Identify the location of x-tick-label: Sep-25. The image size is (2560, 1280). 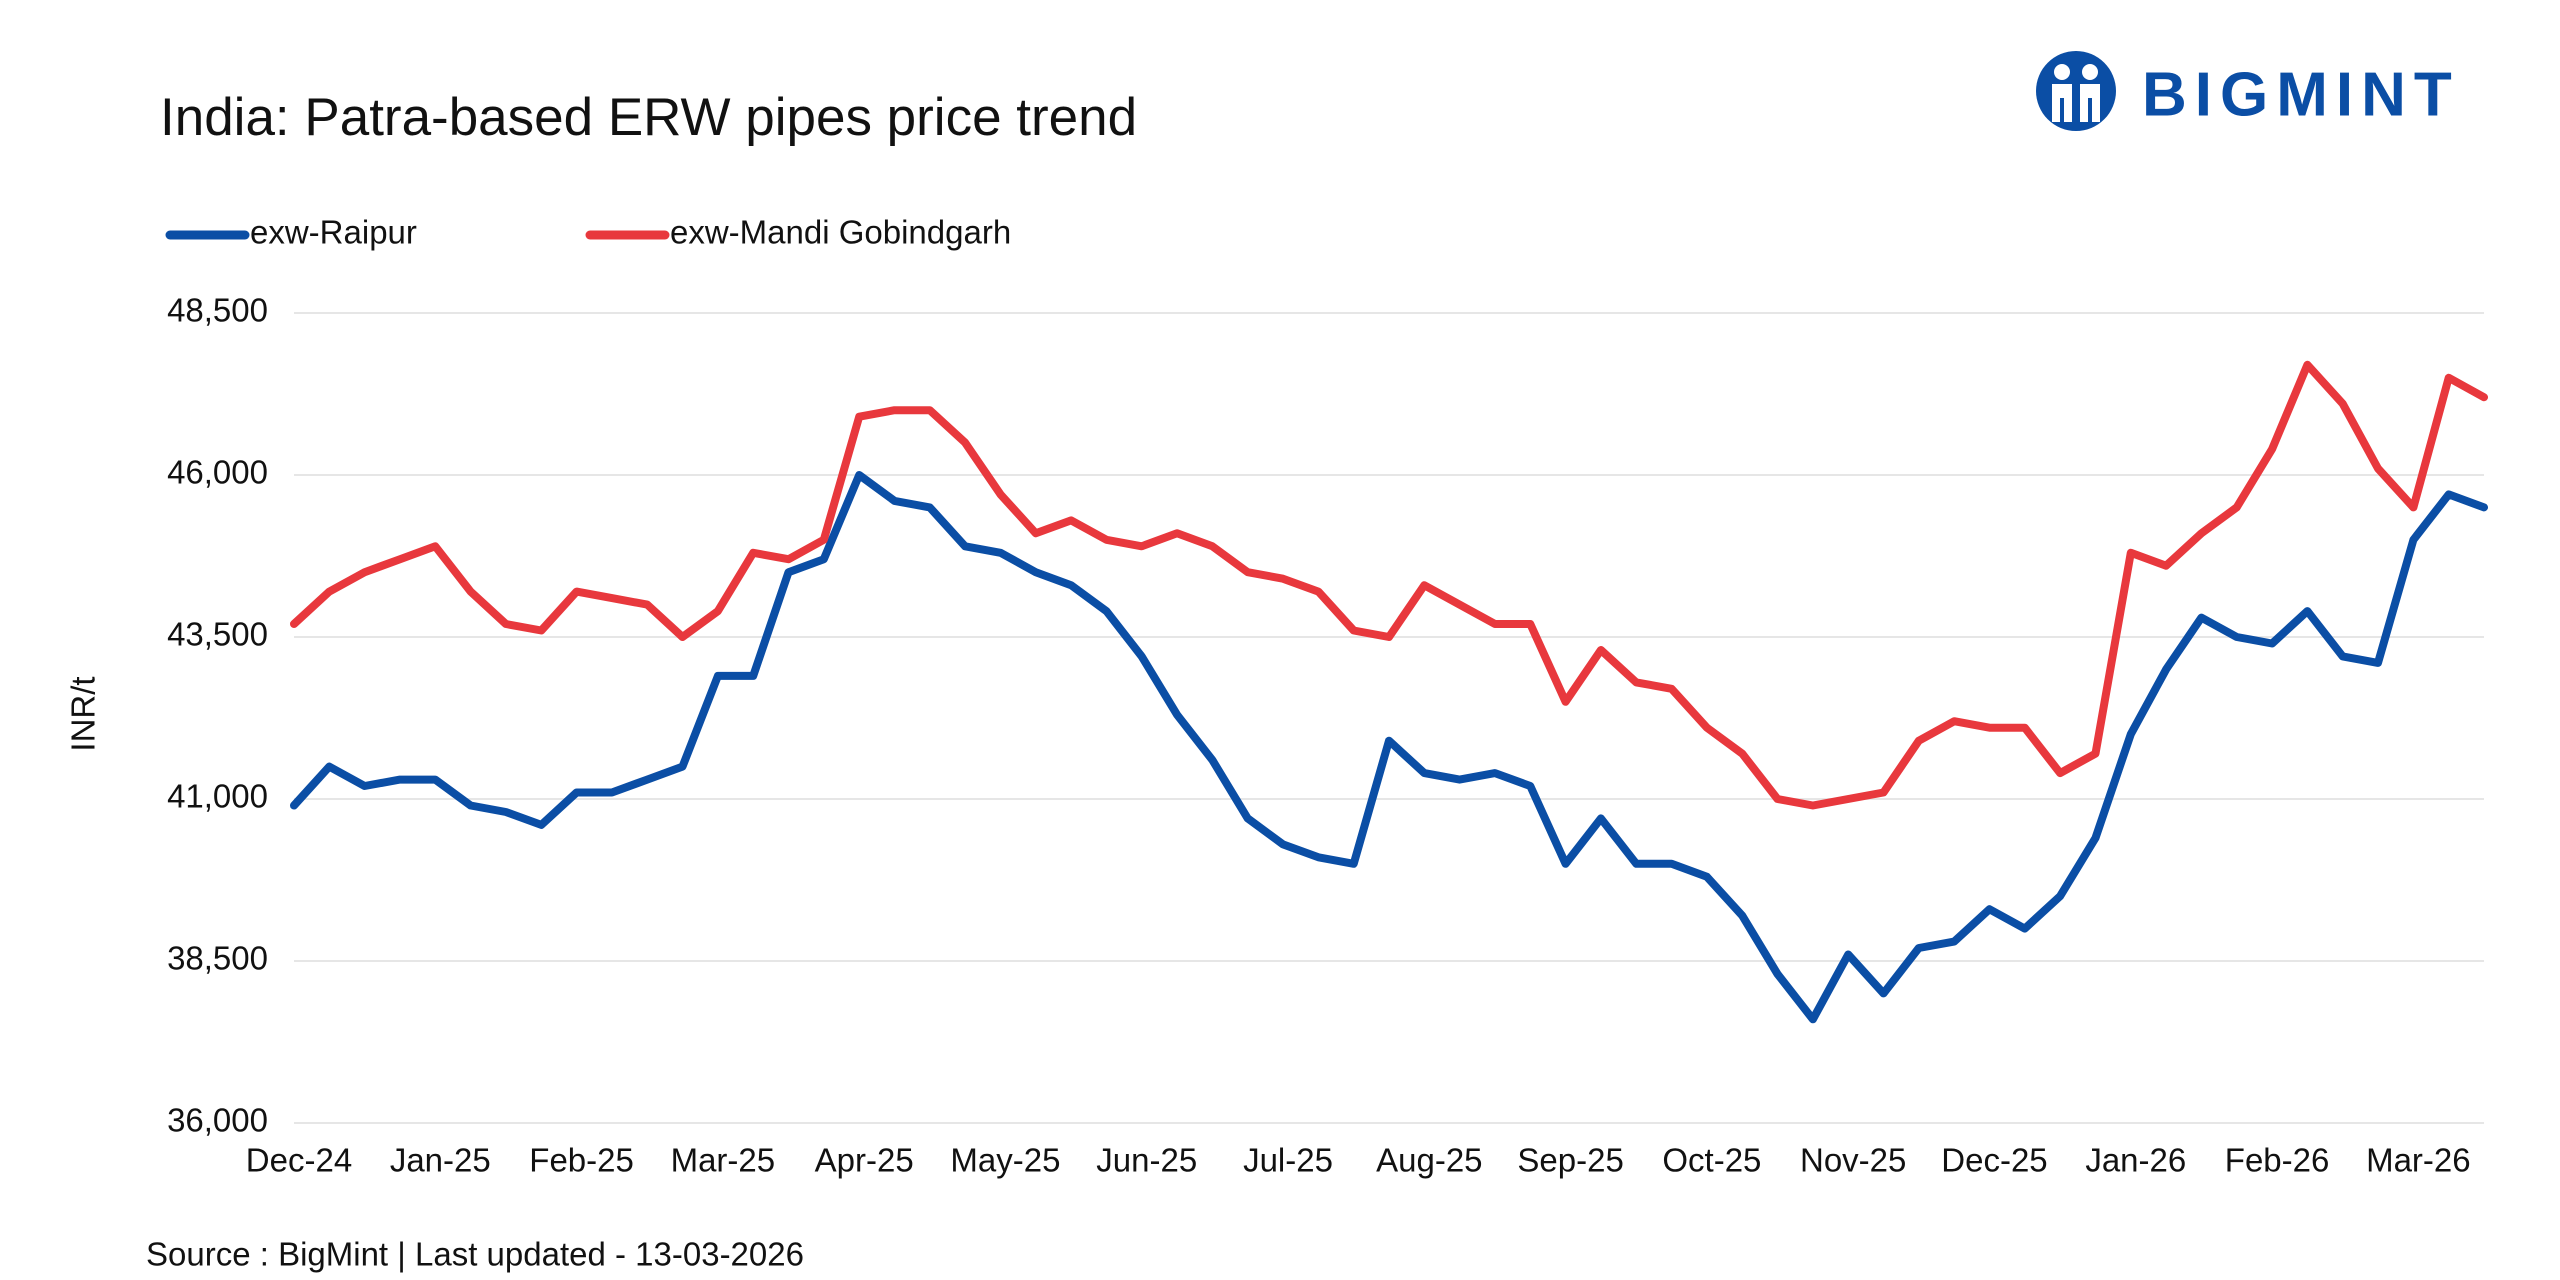
(1570, 1160).